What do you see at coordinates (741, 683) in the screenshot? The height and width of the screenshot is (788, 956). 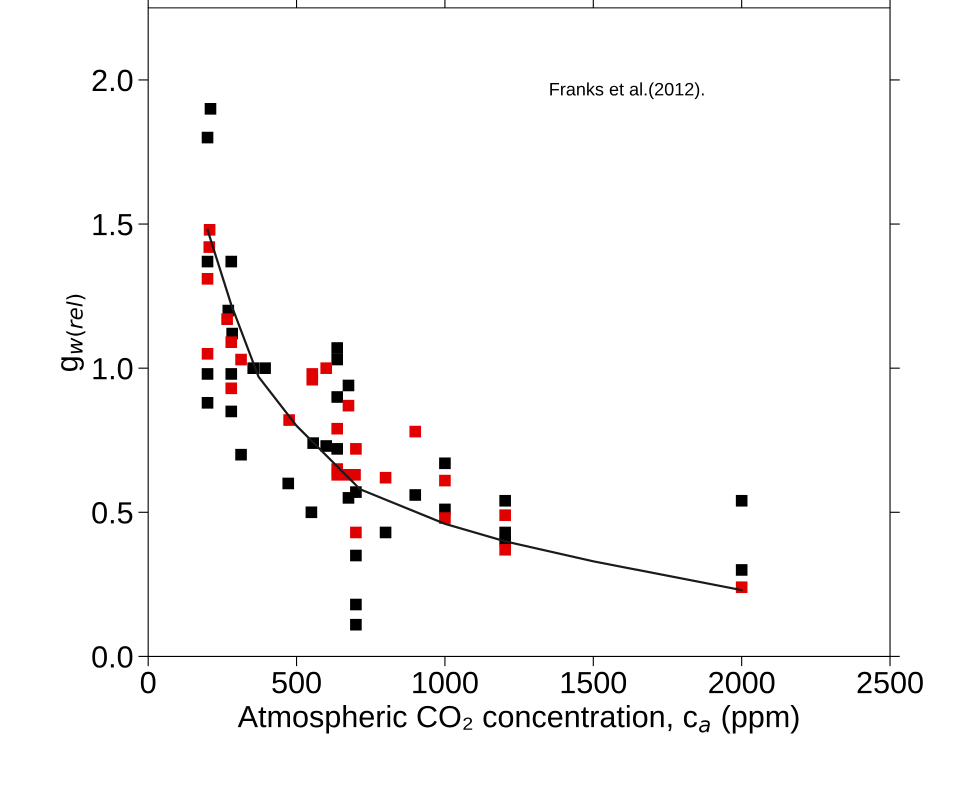 I see `x-tick-label: 2000` at bounding box center [741, 683].